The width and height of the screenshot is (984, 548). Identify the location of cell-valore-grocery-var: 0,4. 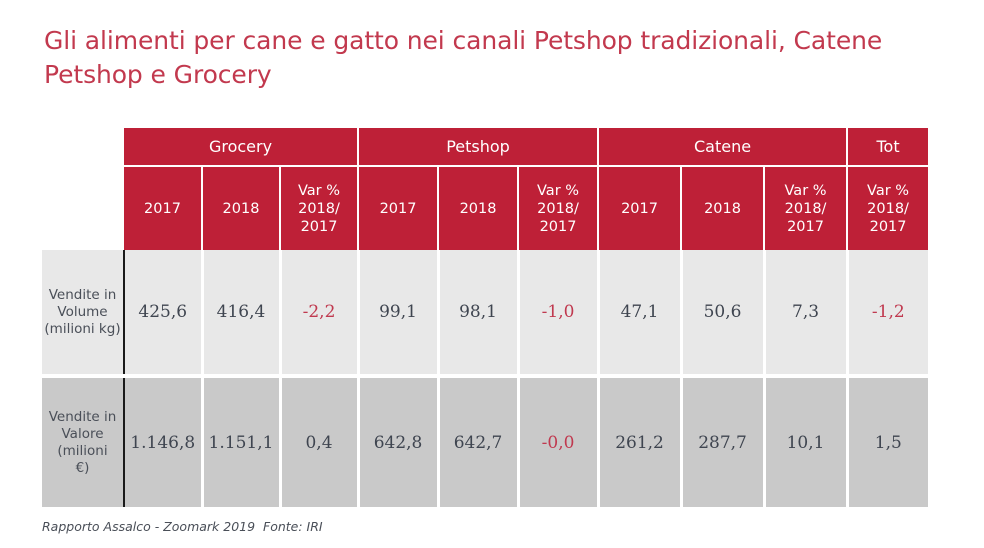
(320, 442).